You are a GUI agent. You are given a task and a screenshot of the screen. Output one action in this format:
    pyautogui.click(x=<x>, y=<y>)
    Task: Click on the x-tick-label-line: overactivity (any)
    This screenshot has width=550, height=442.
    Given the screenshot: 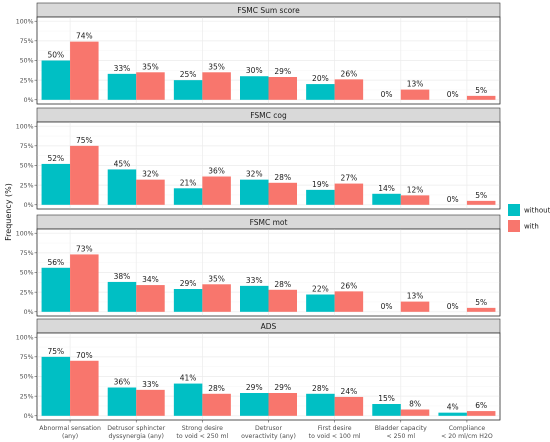 What is the action you would take?
    pyautogui.click(x=268, y=436)
    